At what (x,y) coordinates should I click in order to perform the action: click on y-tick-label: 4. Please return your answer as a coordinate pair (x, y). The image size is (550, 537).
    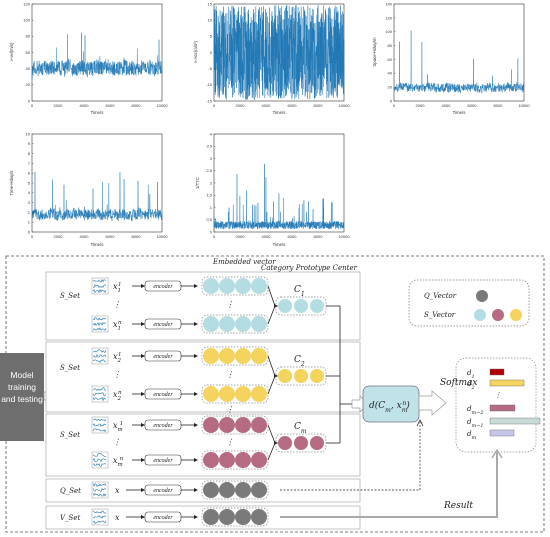
    Looking at the image, I should click on (29, 192).